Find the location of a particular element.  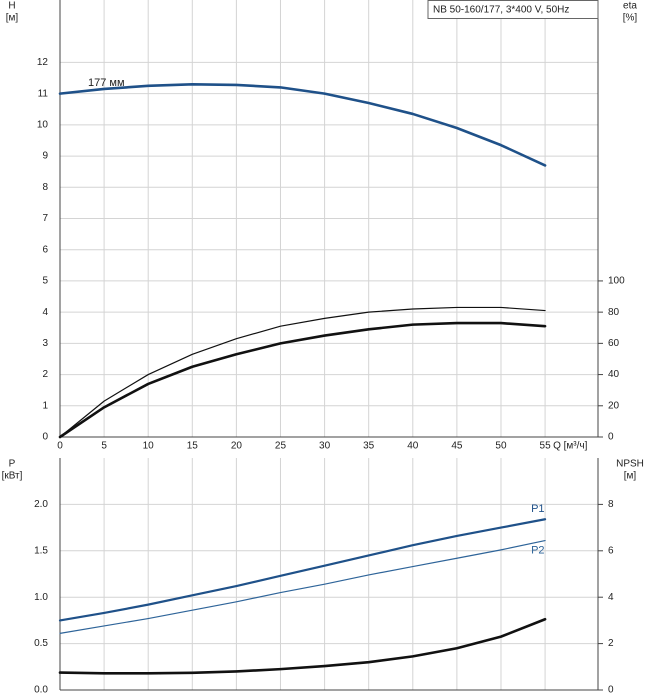

series-label: P1 is located at coordinates (537, 509).